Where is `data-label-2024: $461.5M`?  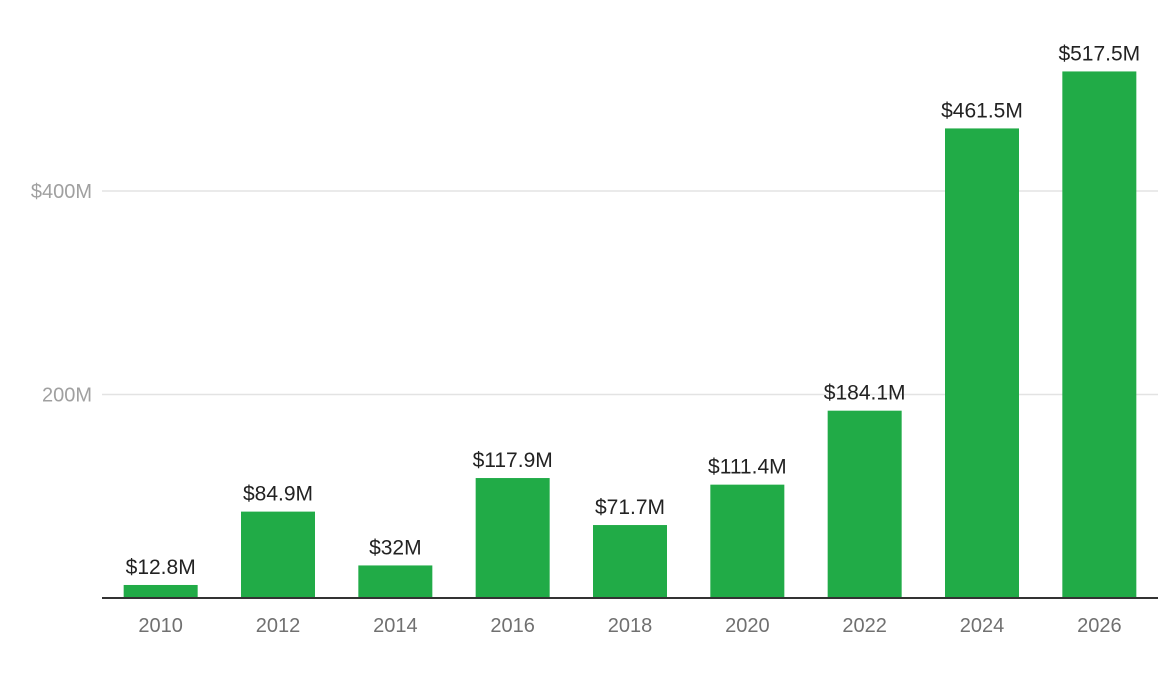 data-label-2024: $461.5M is located at coordinates (982, 110).